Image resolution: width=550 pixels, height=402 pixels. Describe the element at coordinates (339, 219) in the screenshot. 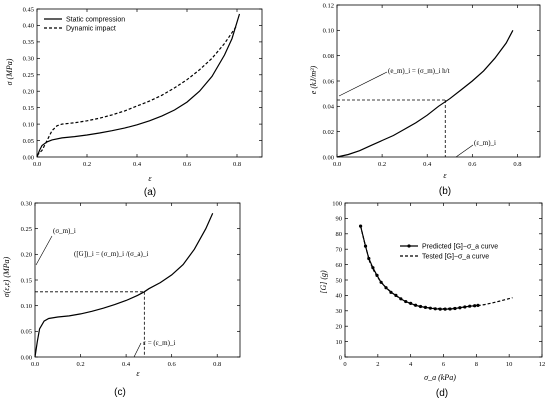

I see `panel-d-ytick-label: 90` at that location.